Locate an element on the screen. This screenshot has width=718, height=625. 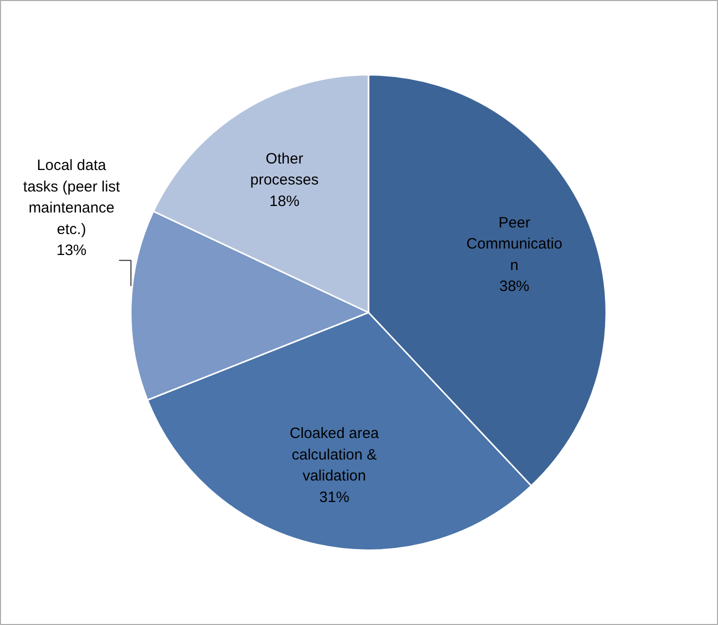
slice-label: Local data tasks (peer list maintenance etc.) is located at coordinates (72, 197).